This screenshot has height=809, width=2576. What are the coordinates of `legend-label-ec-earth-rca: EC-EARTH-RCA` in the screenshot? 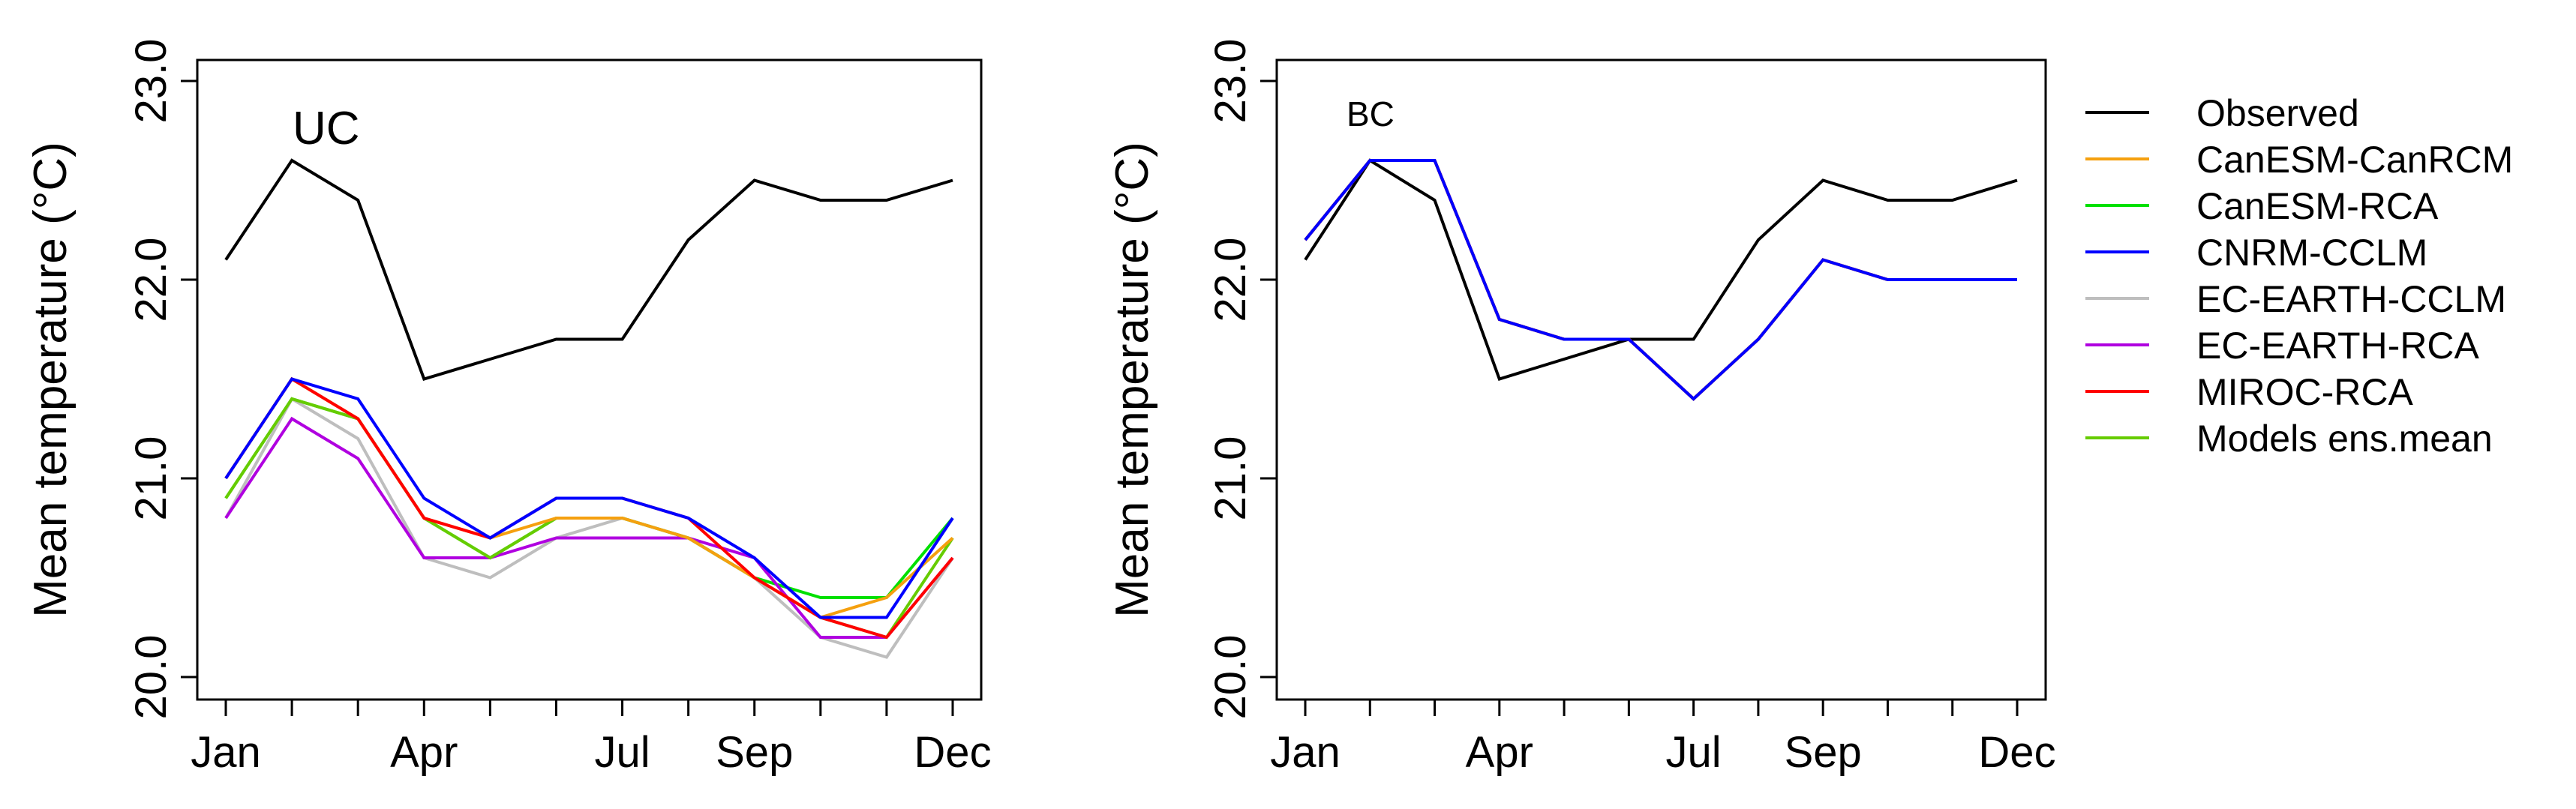 It's located at (2338, 346).